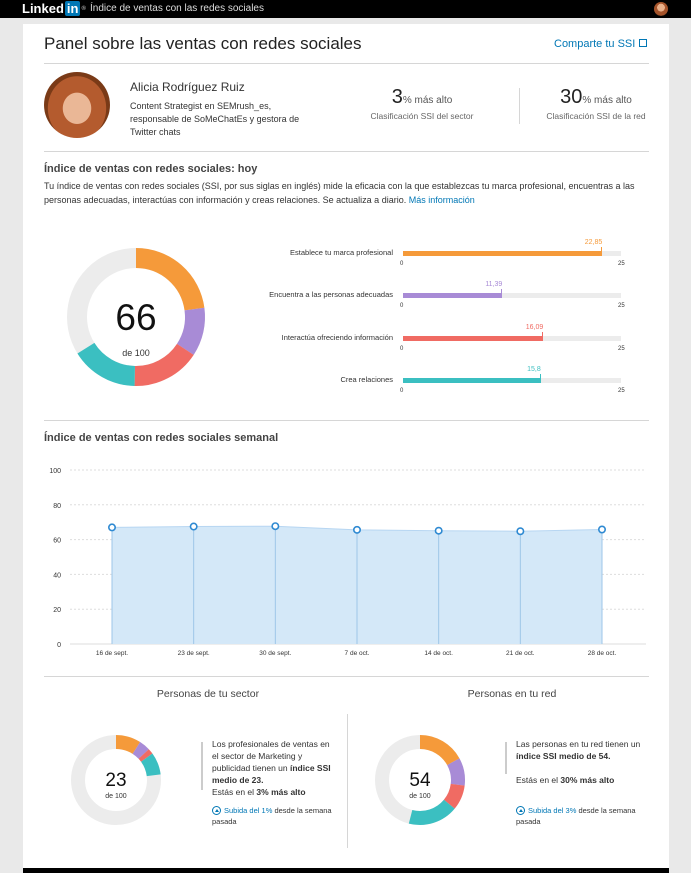 The height and width of the screenshot is (873, 691). I want to click on linkedin-logo: Linked in ®, so click(54, 8).